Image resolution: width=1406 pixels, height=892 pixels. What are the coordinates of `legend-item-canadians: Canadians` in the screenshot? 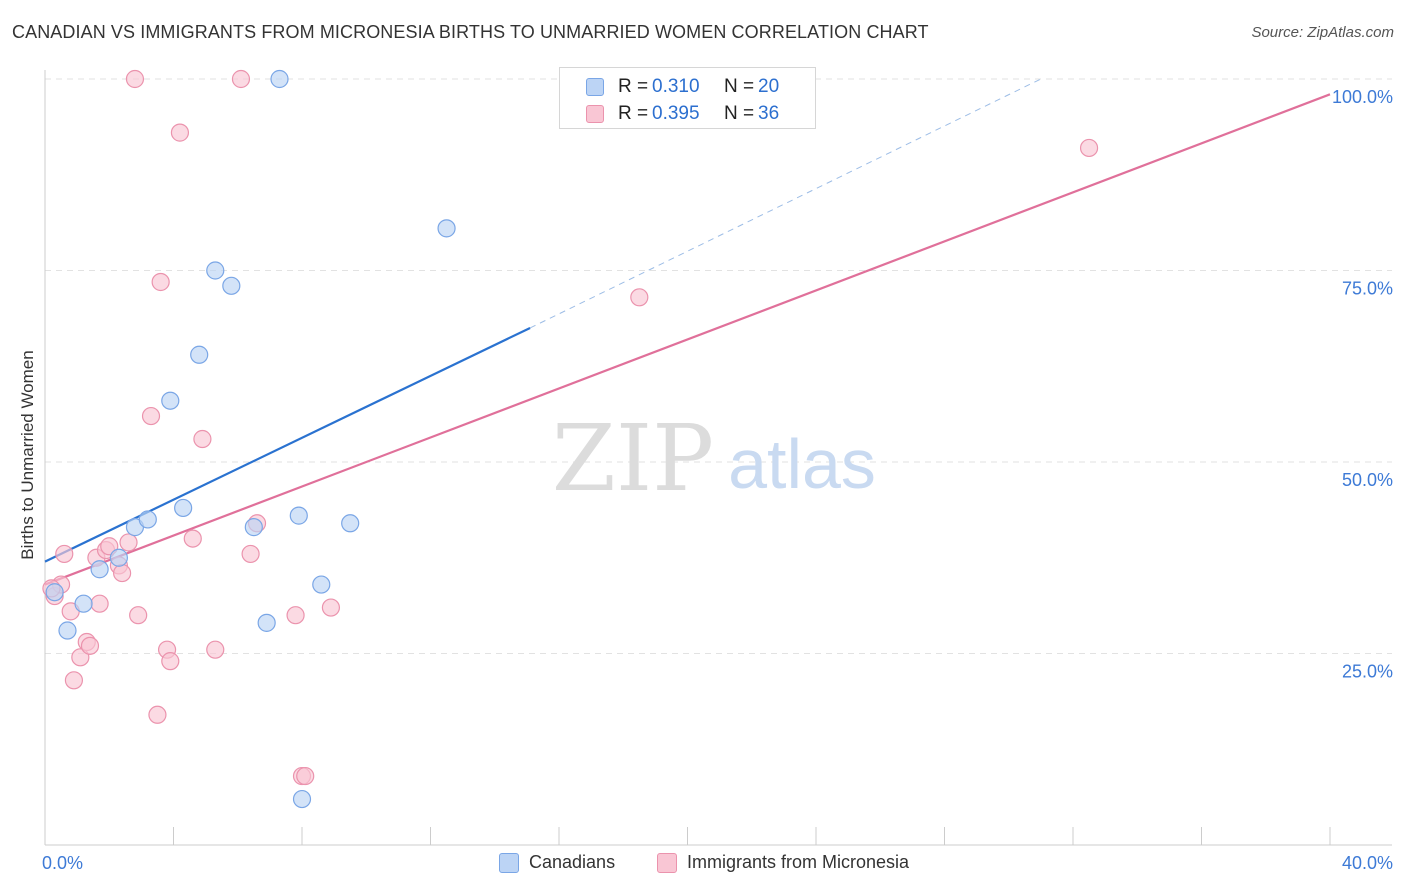 It's located at (557, 862).